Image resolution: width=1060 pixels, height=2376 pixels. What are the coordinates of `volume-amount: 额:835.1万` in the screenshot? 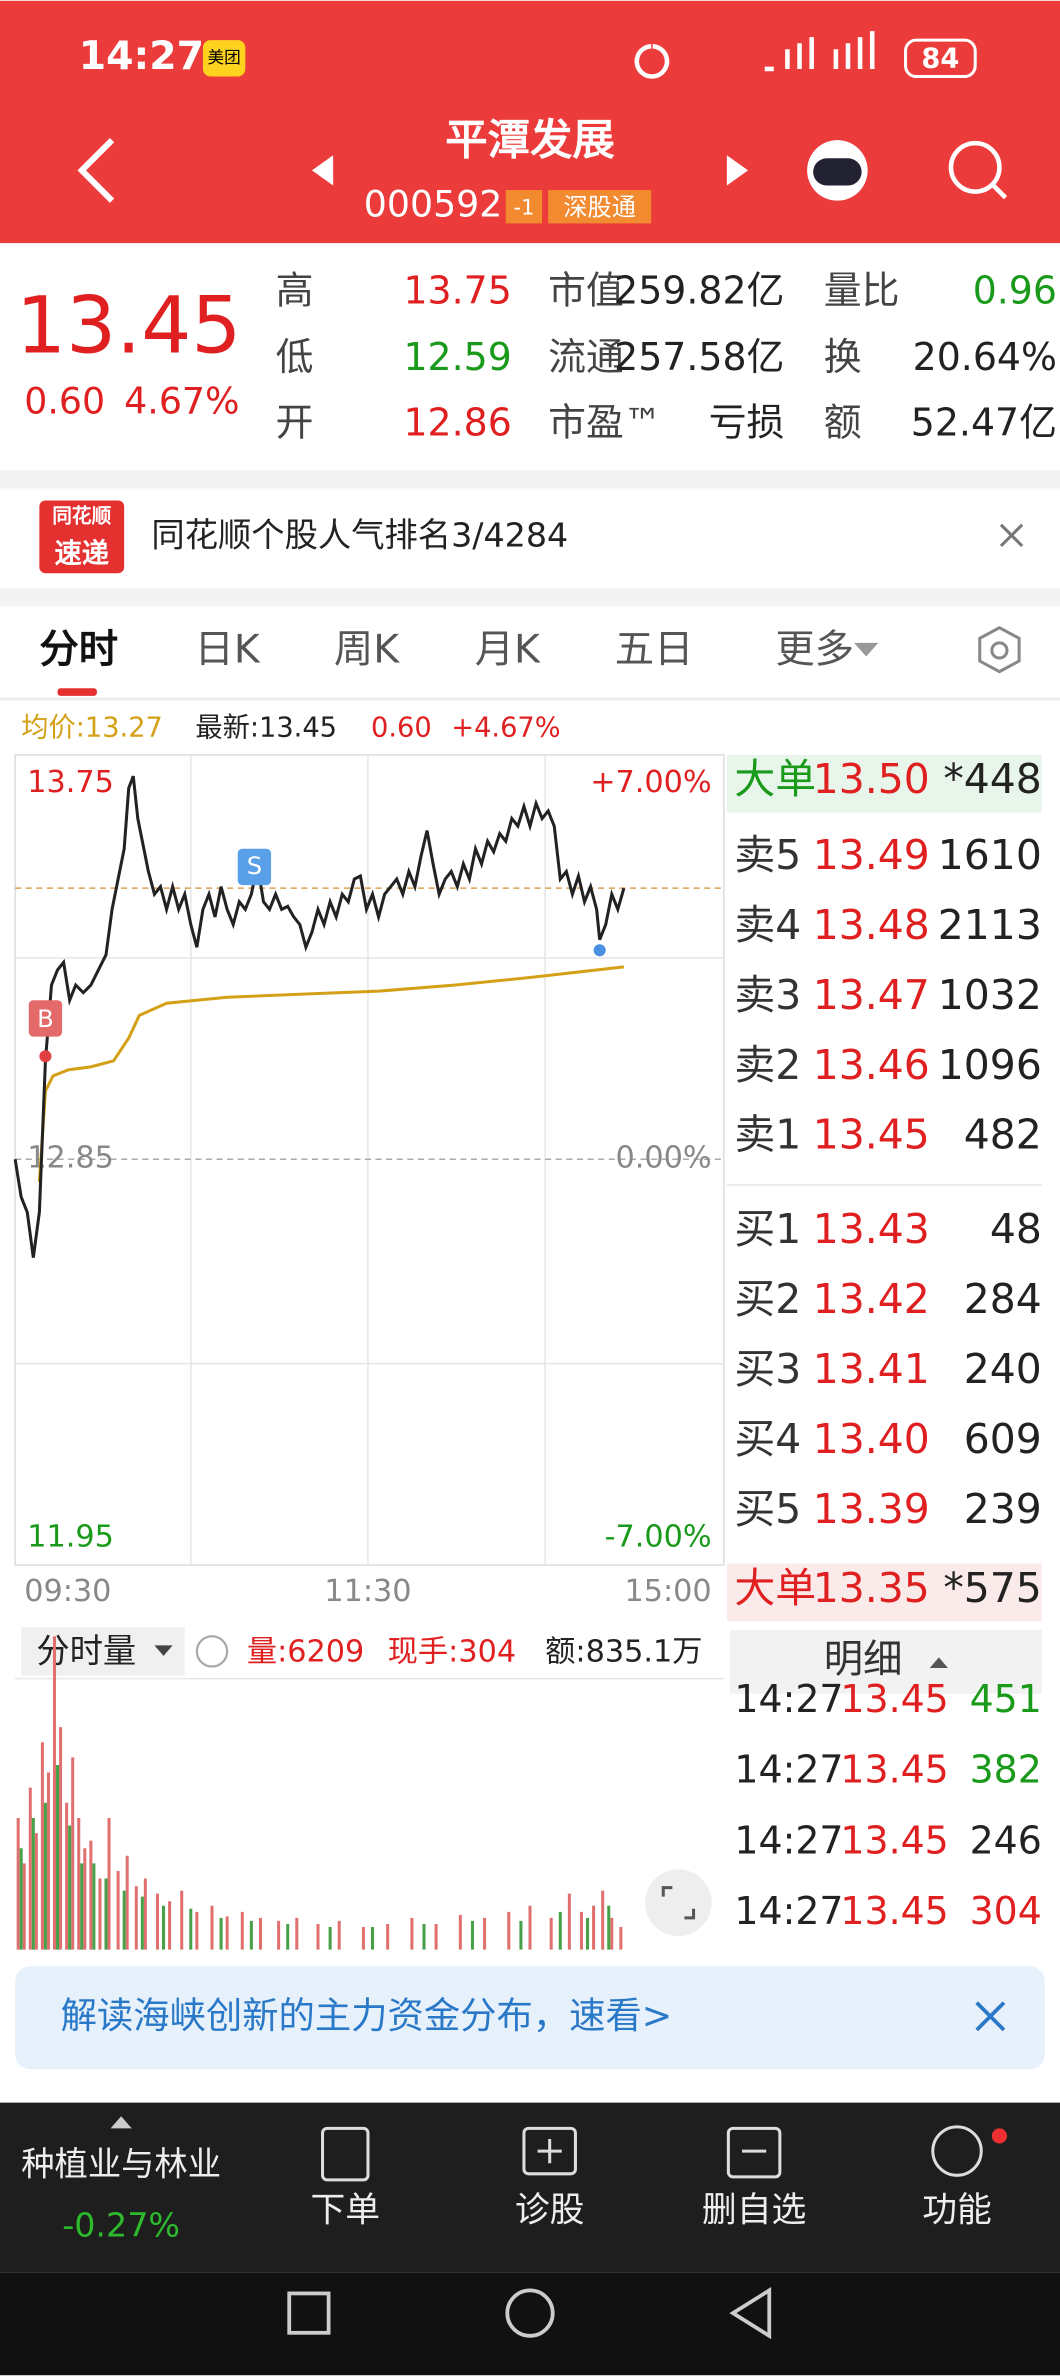 It's located at (623, 1651).